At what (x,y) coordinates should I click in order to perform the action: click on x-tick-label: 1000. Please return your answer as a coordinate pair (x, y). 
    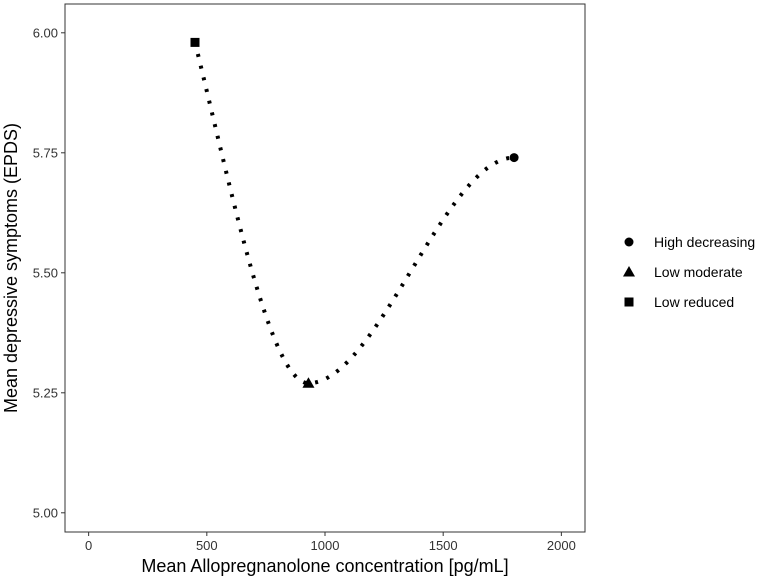
    Looking at the image, I should click on (325, 545).